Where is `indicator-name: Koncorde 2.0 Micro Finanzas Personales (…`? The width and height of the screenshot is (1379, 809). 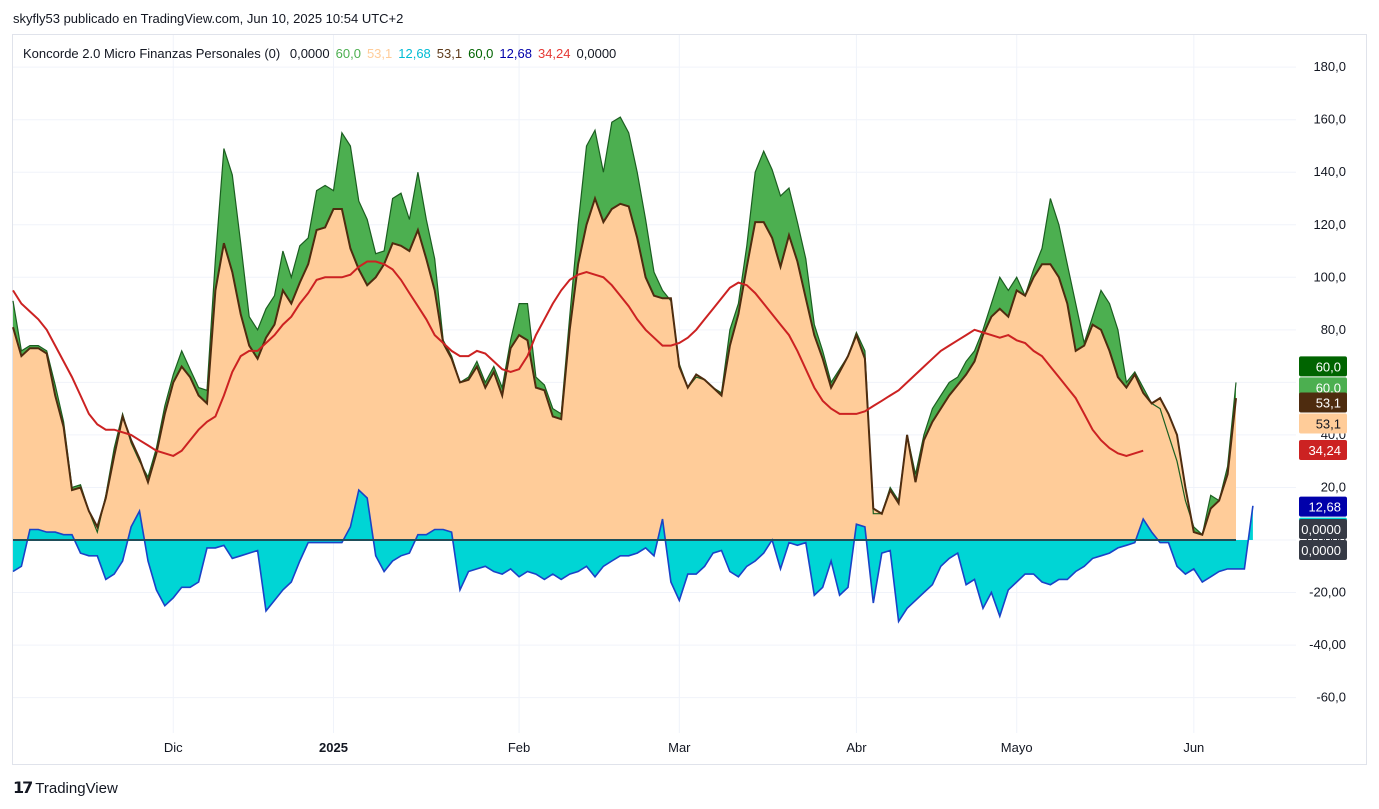
indicator-name: Koncorde 2.0 Micro Finanzas Personales (… is located at coordinates (152, 53).